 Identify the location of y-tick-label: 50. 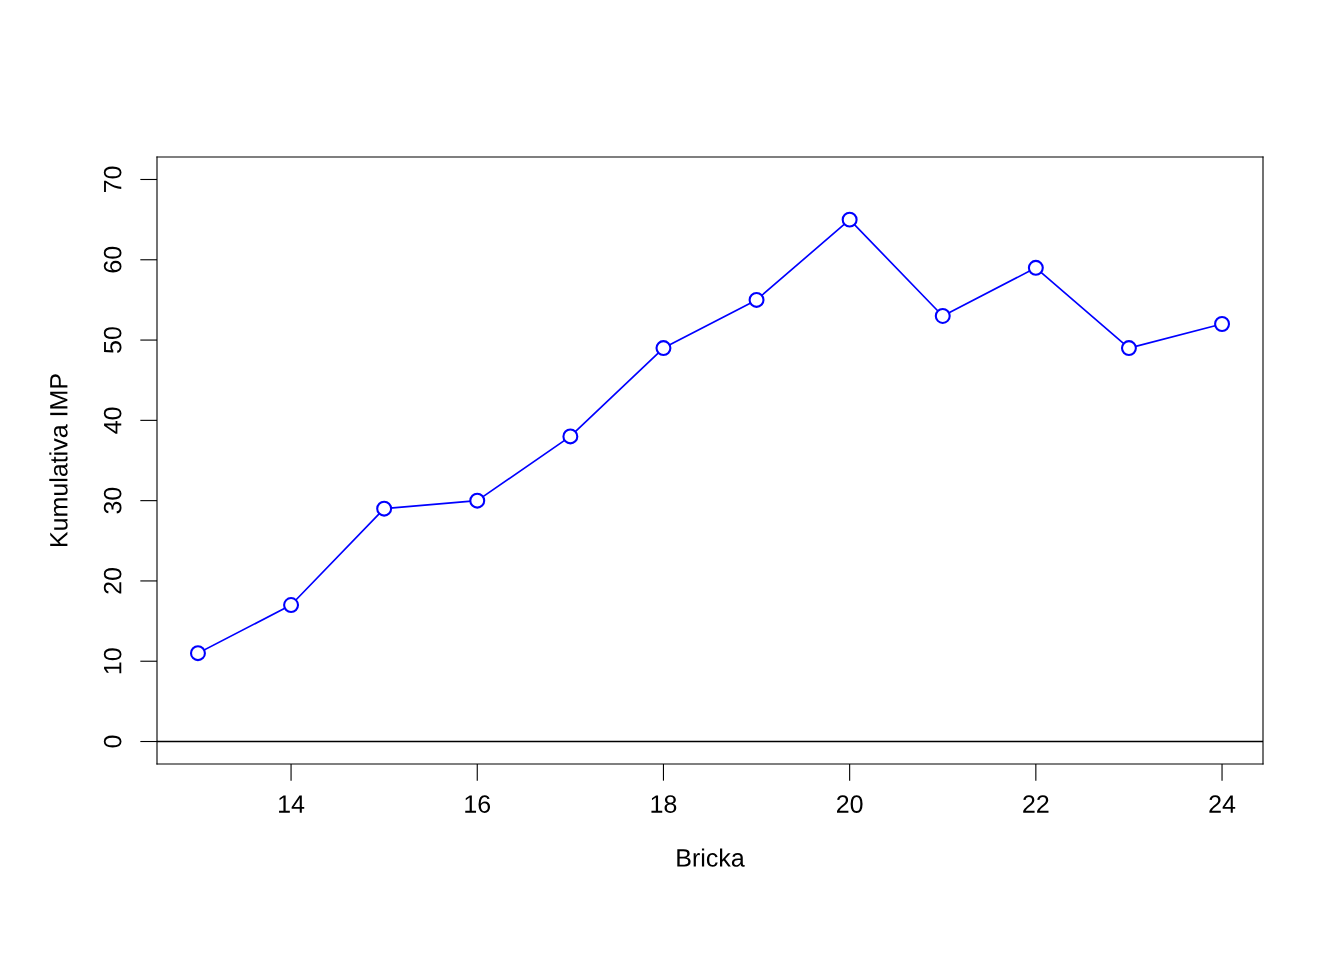
(112, 340).